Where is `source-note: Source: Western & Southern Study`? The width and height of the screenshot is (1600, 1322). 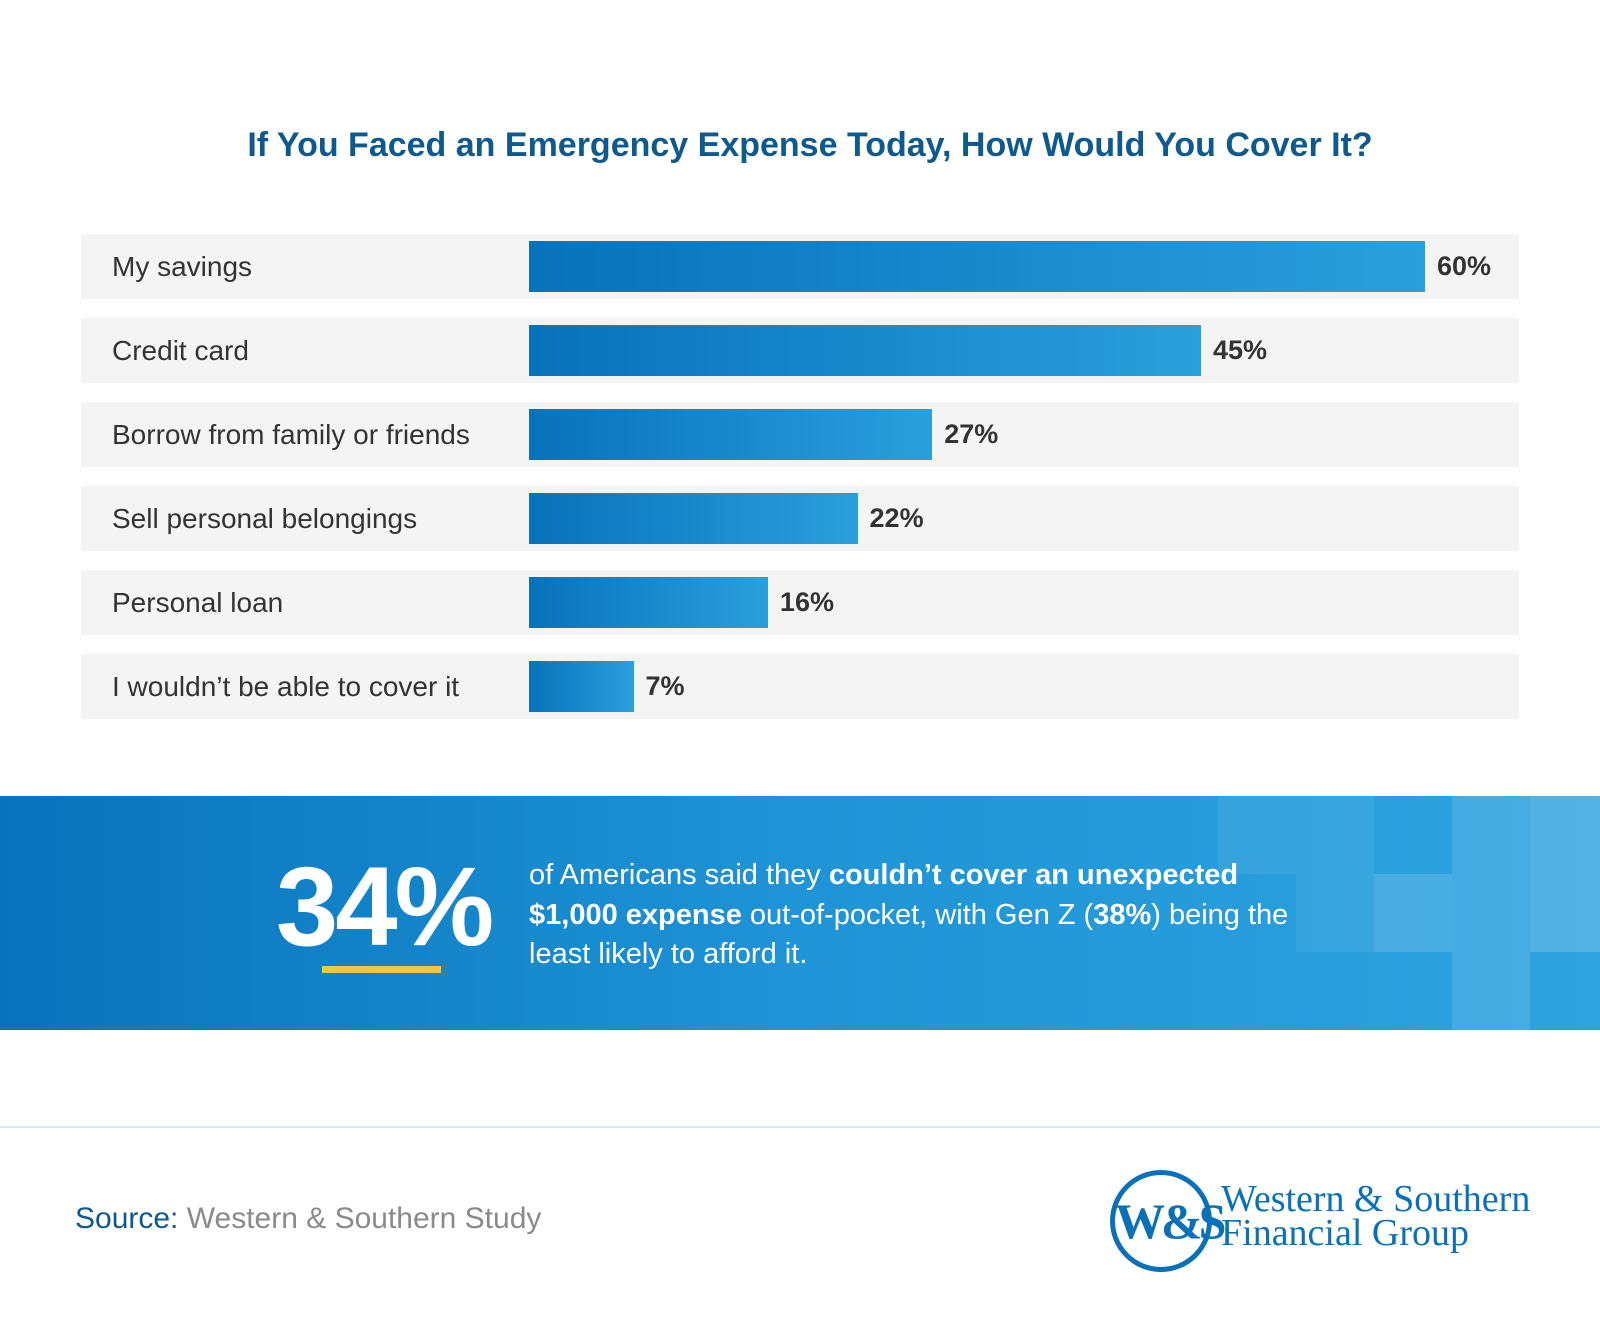
source-note: Source: Western & Southern Study is located at coordinates (308, 1218).